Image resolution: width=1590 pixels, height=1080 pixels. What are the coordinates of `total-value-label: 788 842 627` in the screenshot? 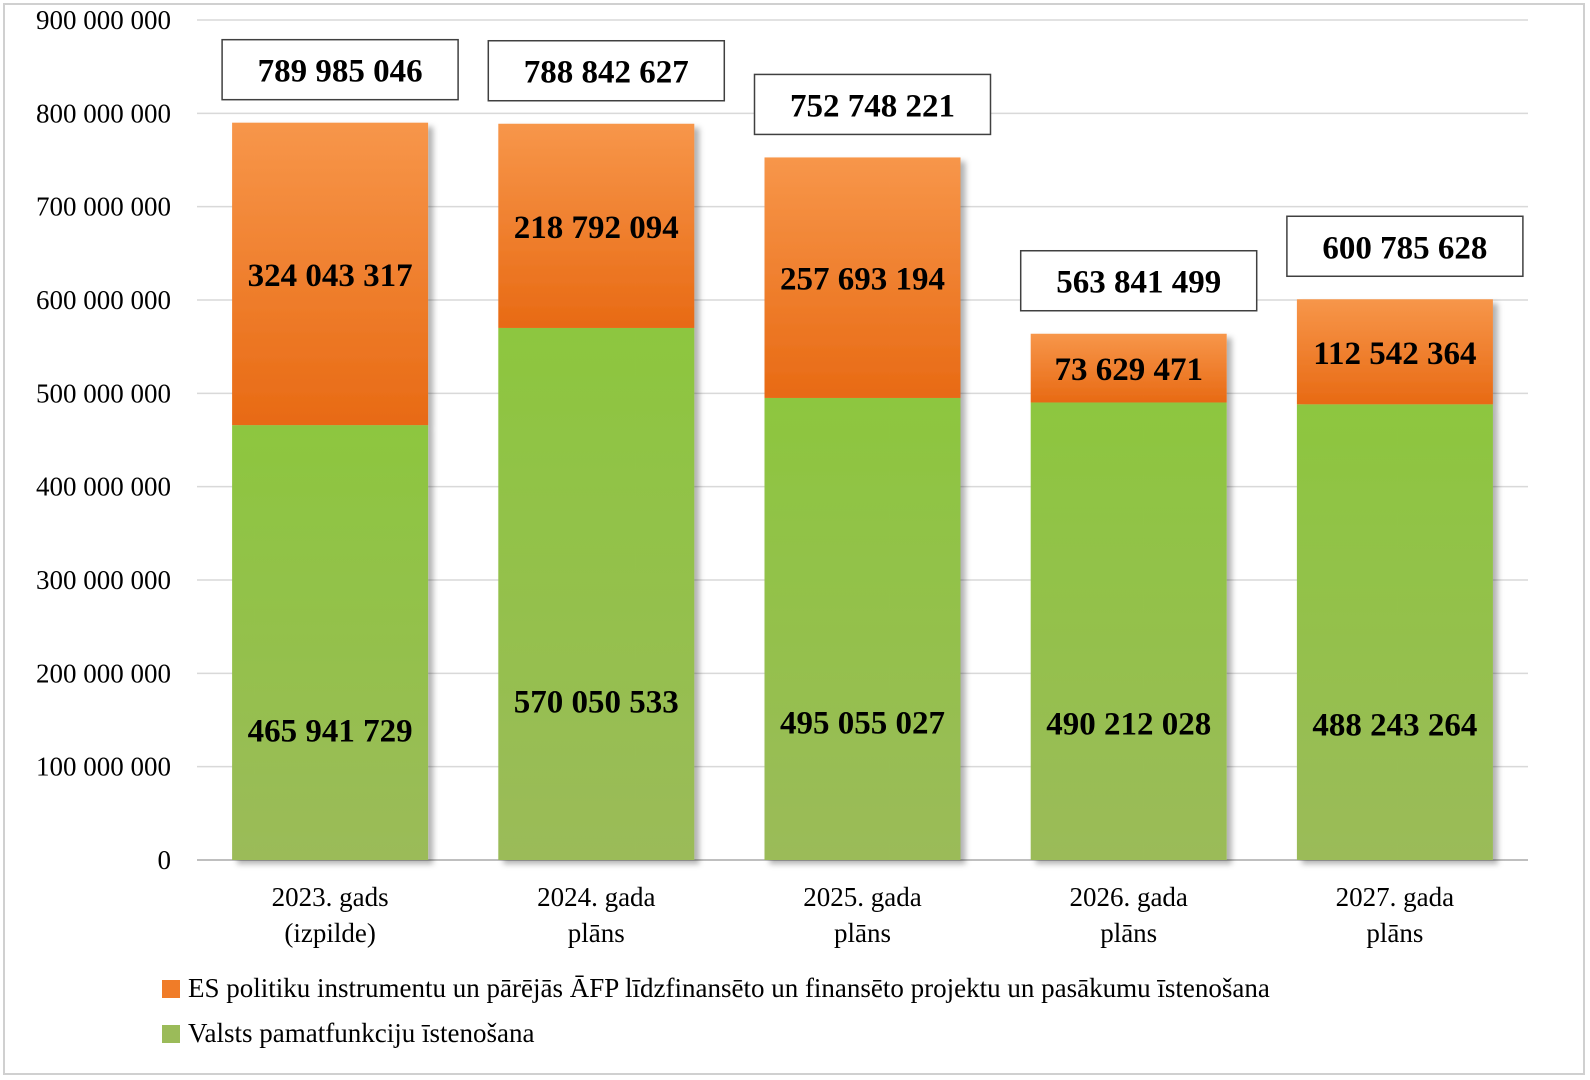 It's located at (606, 73).